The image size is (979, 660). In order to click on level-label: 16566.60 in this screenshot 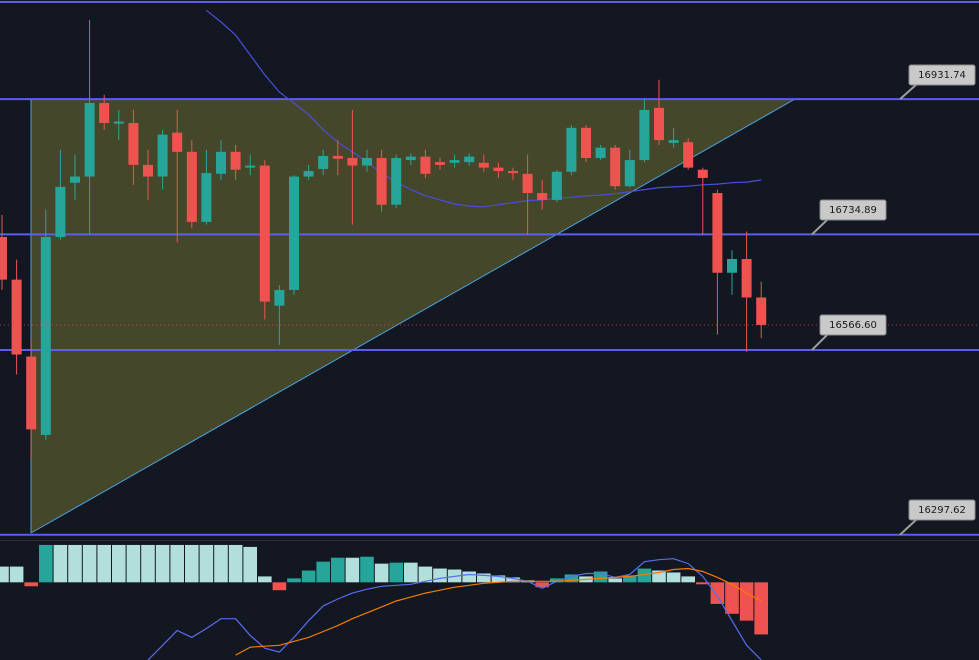, I will do `click(853, 325)`.